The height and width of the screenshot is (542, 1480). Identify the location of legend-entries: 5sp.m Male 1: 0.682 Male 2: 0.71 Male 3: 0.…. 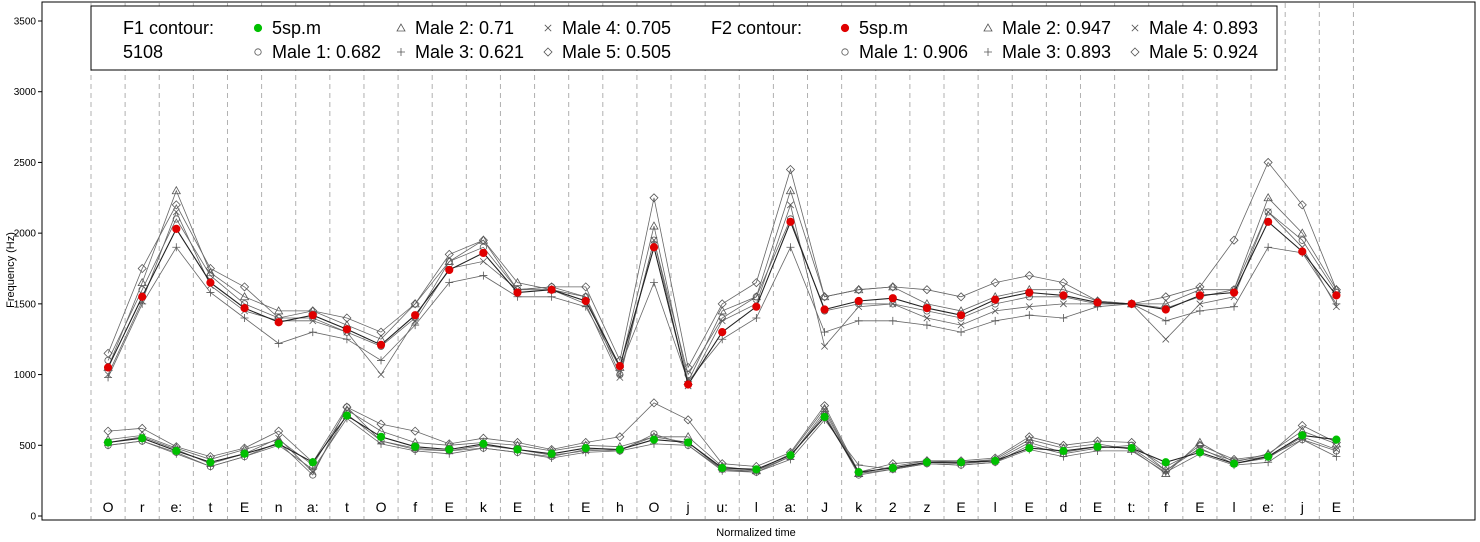
(755, 40).